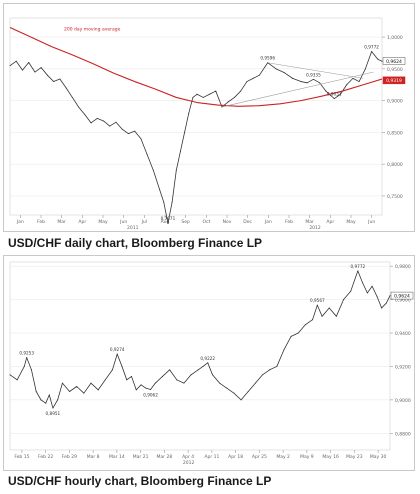 The height and width of the screenshot is (494, 420). I want to click on price-label: 0,9567, so click(317, 300).